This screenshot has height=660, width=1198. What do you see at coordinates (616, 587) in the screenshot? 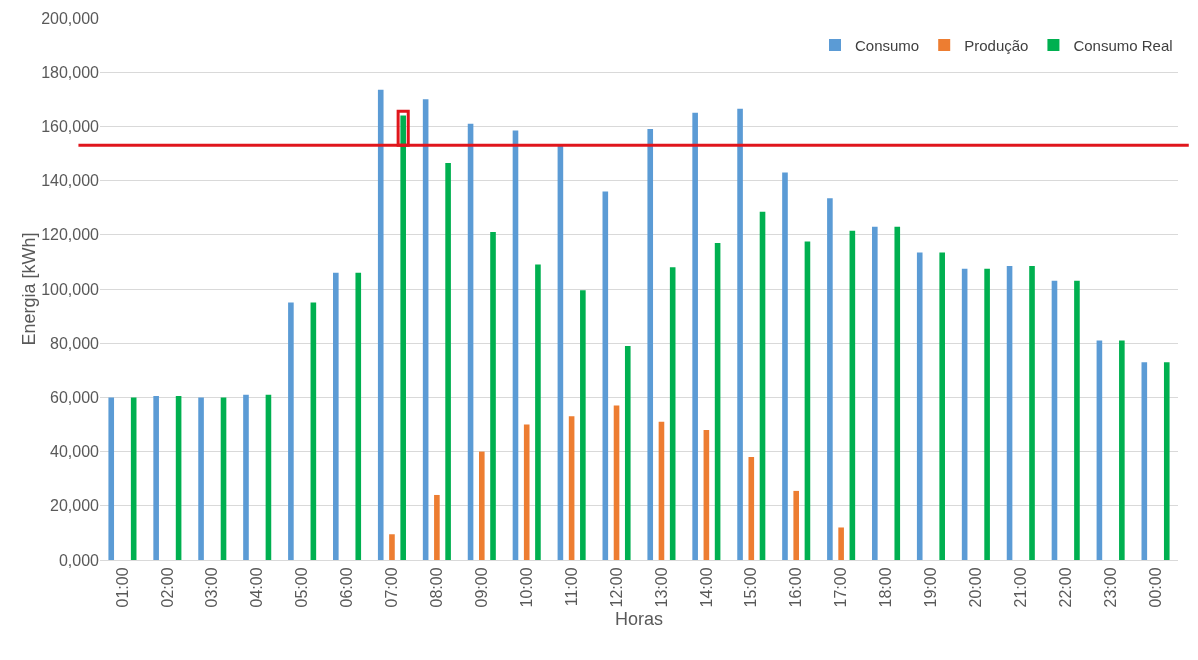
I see `x-tick-label: 12:00` at bounding box center [616, 587].